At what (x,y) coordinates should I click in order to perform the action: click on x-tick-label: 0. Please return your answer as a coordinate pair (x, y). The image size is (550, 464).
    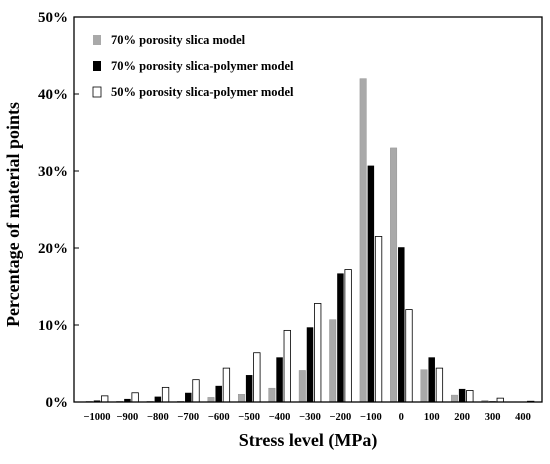
    Looking at the image, I should click on (401, 417).